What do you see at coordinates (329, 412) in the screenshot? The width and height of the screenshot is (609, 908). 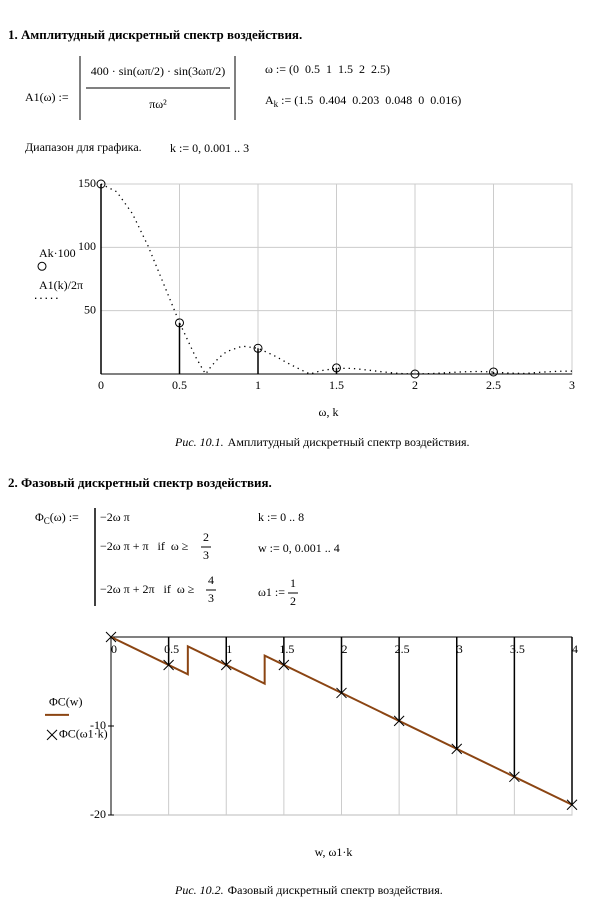 I see `x-axis-label: ω, k` at bounding box center [329, 412].